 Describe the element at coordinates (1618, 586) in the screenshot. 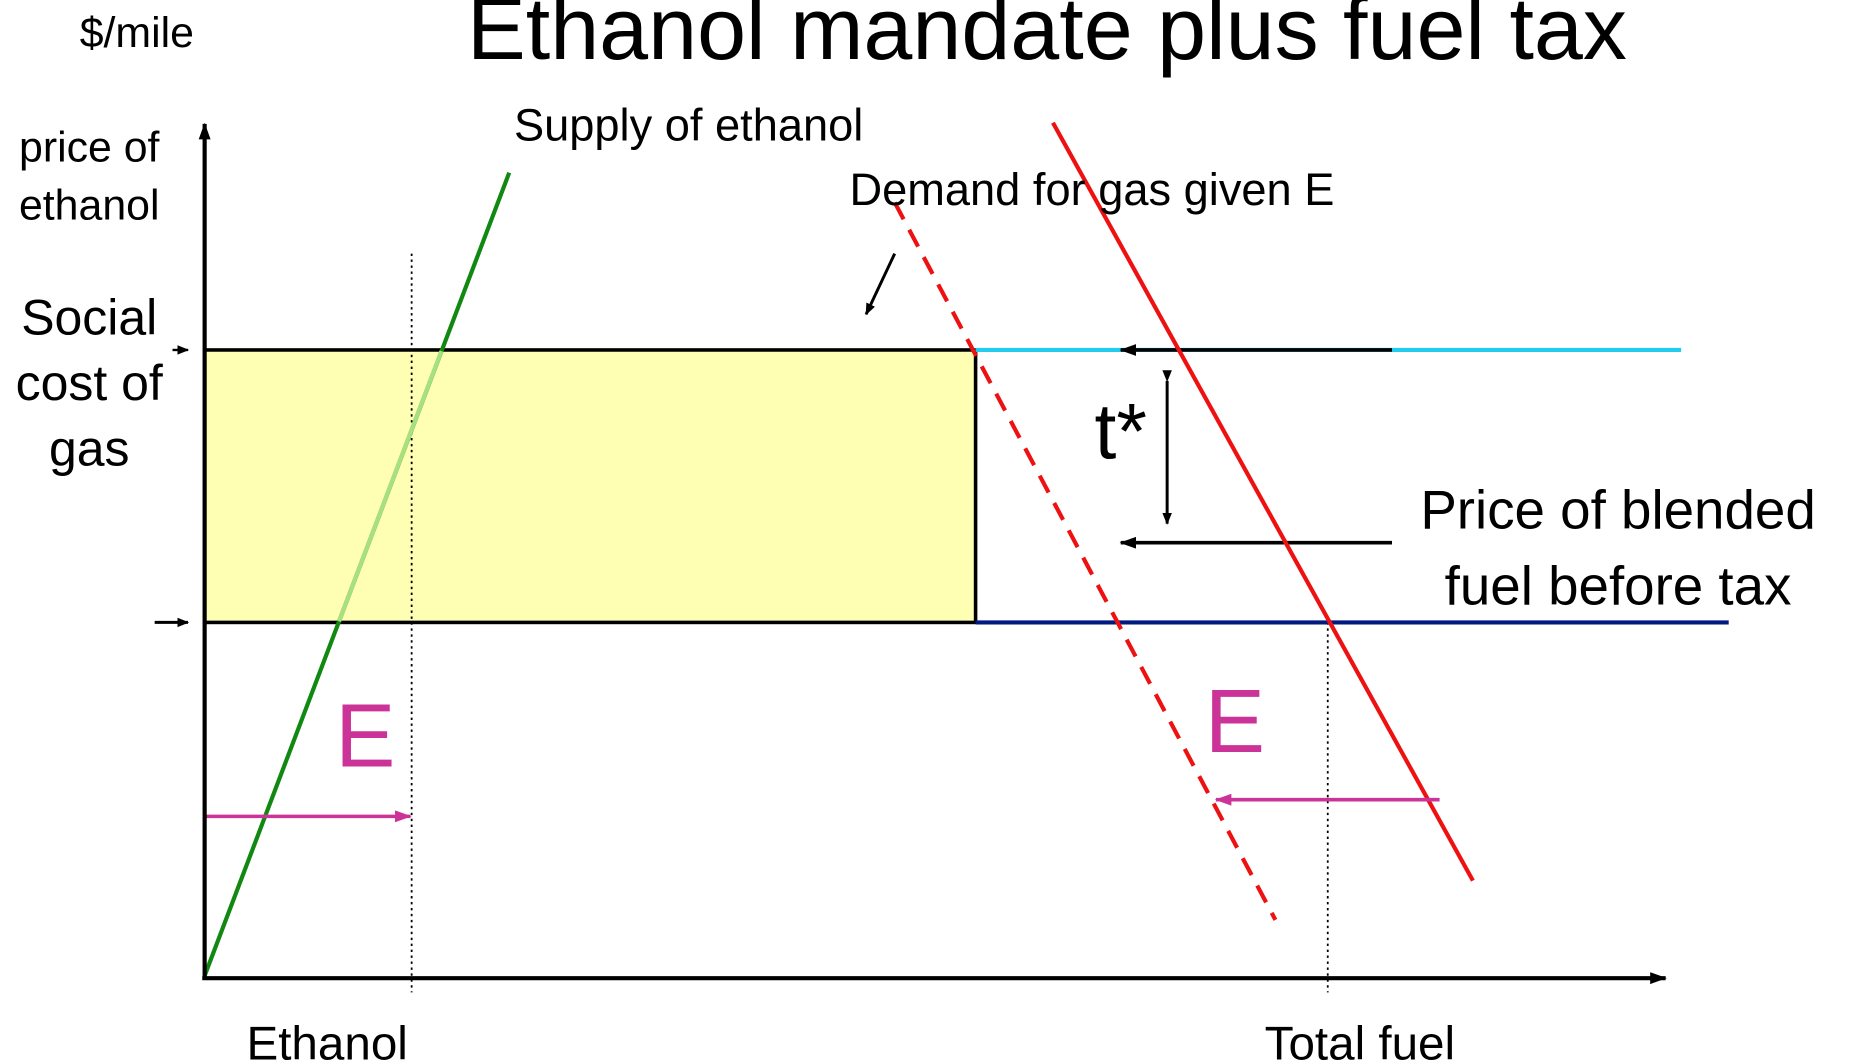

I see `price-label: fuel before tax` at that location.